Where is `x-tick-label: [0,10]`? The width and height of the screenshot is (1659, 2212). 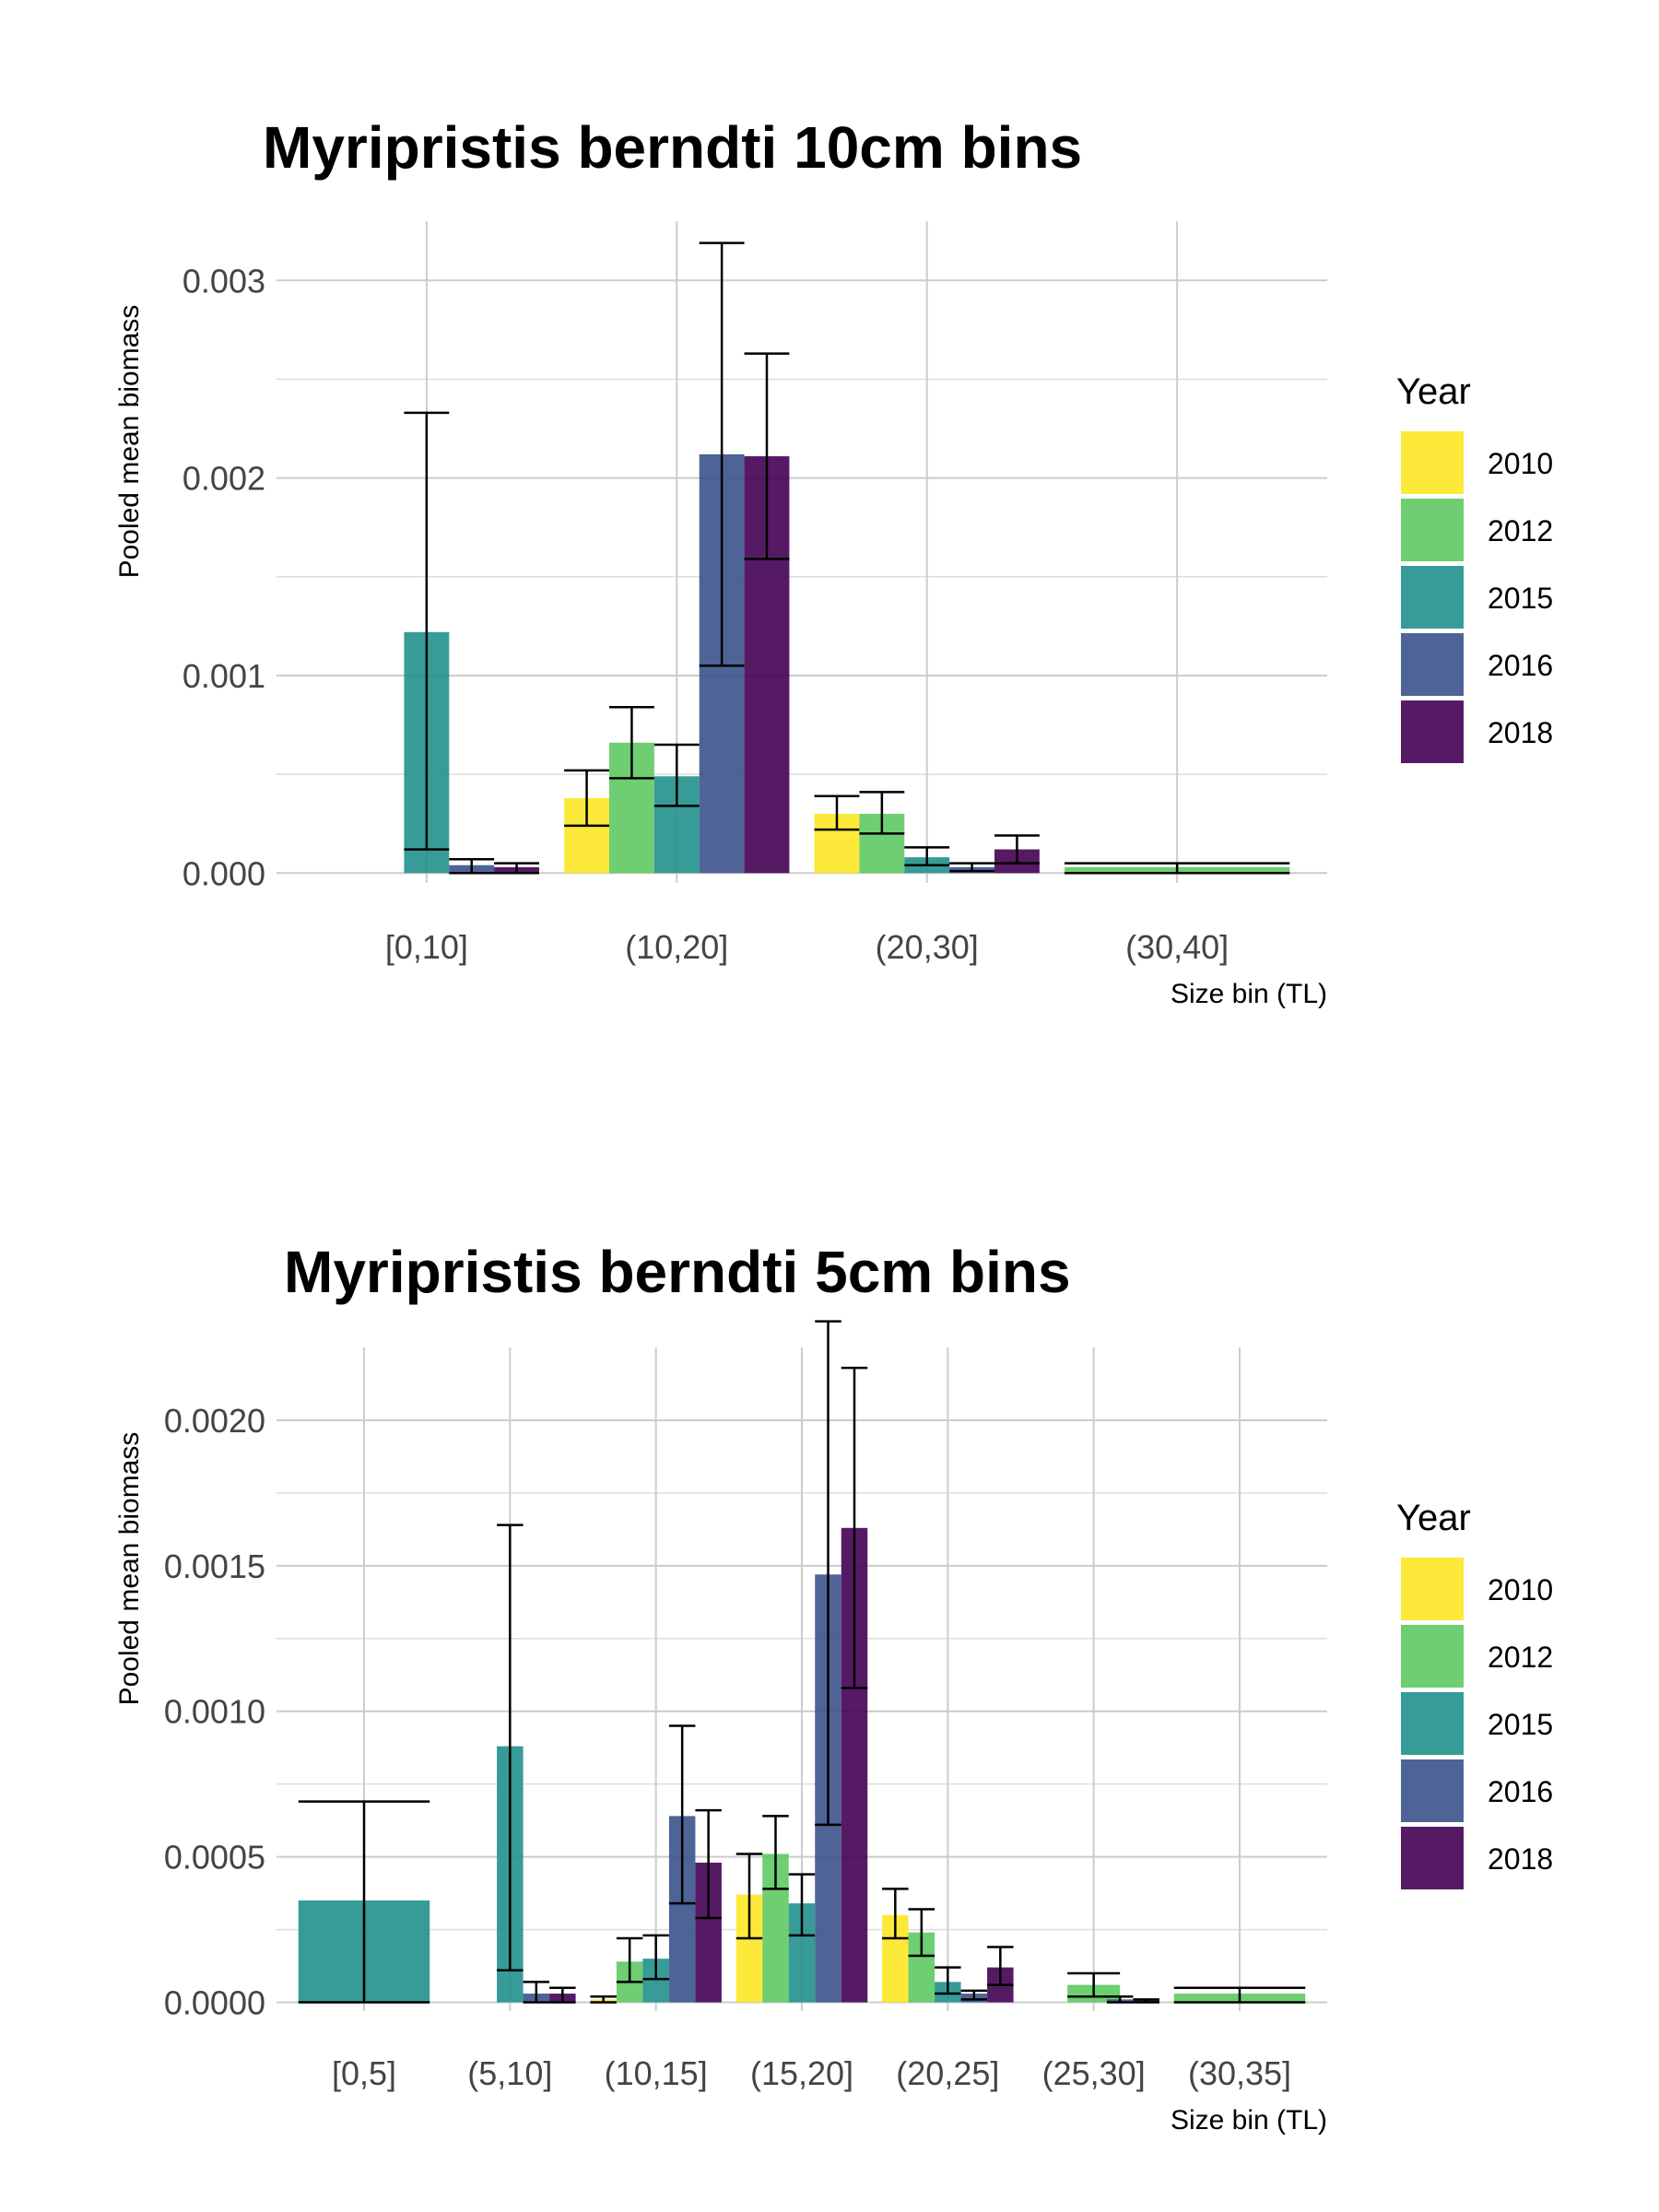 x-tick-label: [0,10] is located at coordinates (426, 947).